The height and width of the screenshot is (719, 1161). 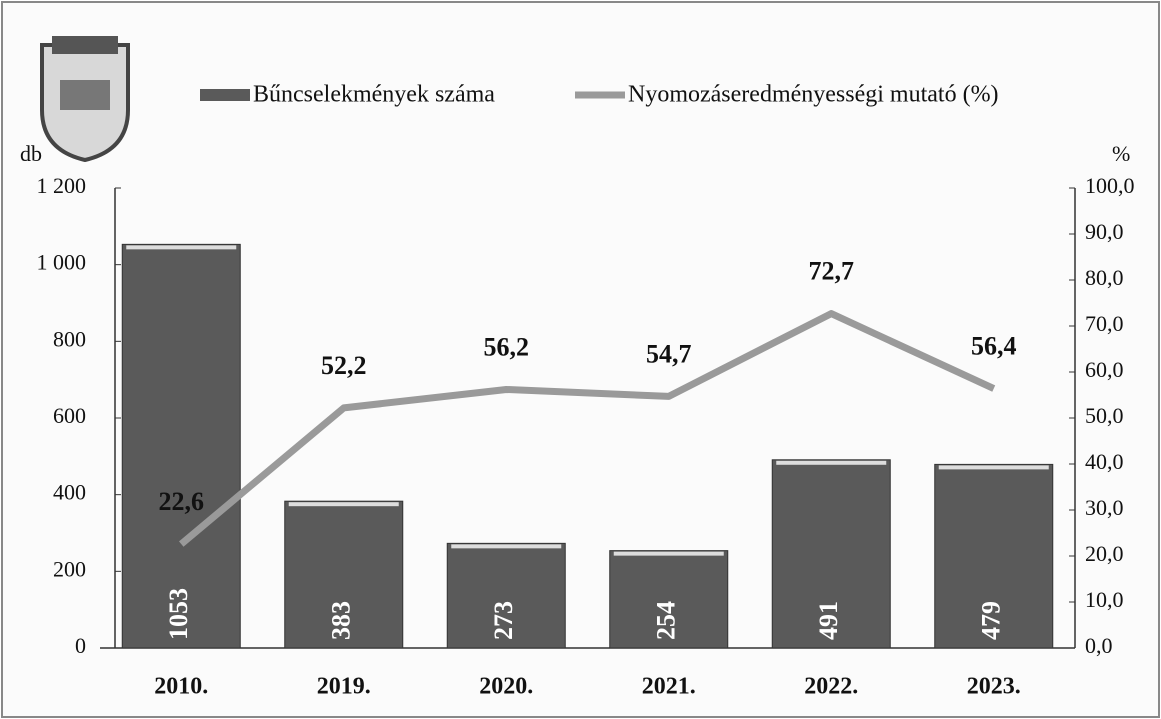 What do you see at coordinates (80, 645) in the screenshot?
I see `y-tick-label: 0` at bounding box center [80, 645].